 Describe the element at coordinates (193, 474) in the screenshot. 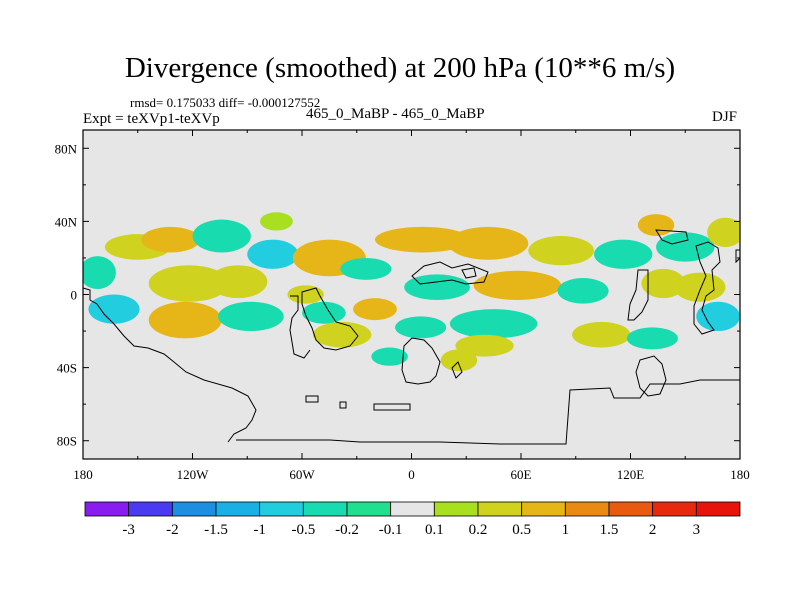

I see `x-tick-label: 120W` at that location.